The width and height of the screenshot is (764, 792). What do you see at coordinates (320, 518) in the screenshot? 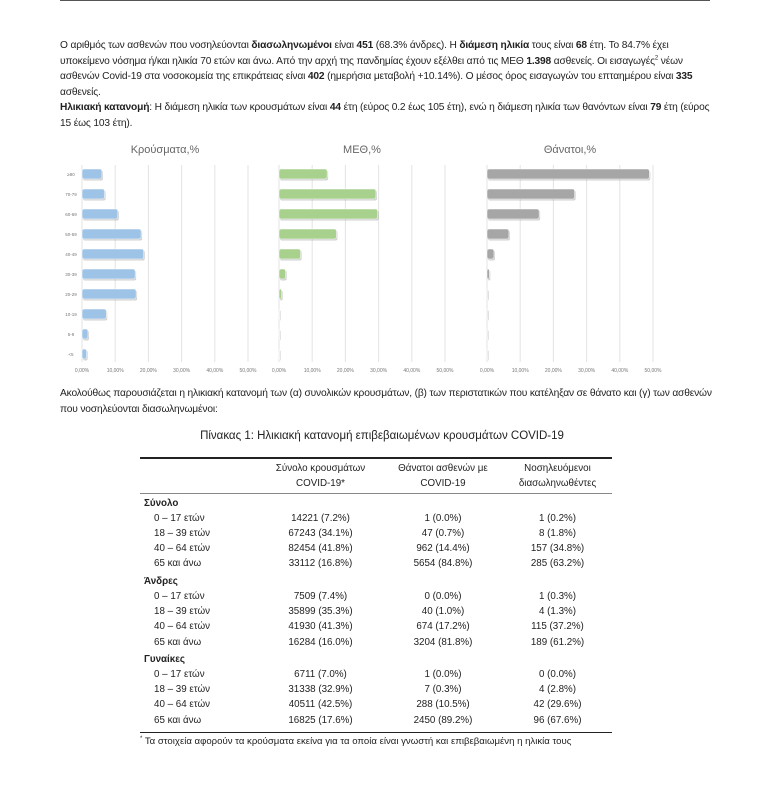
I see `value-cell: 14221 (7.2%)` at bounding box center [320, 518].